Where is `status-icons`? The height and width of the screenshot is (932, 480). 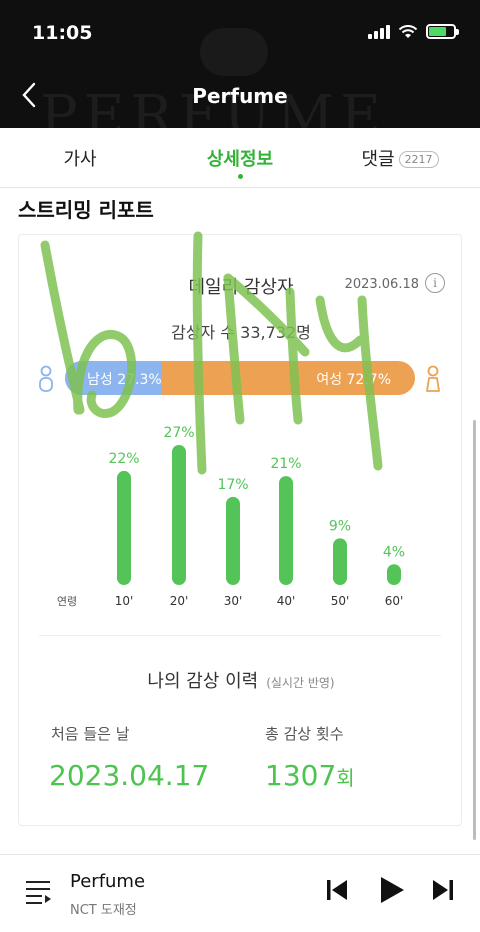
status-icons is located at coordinates (413, 31).